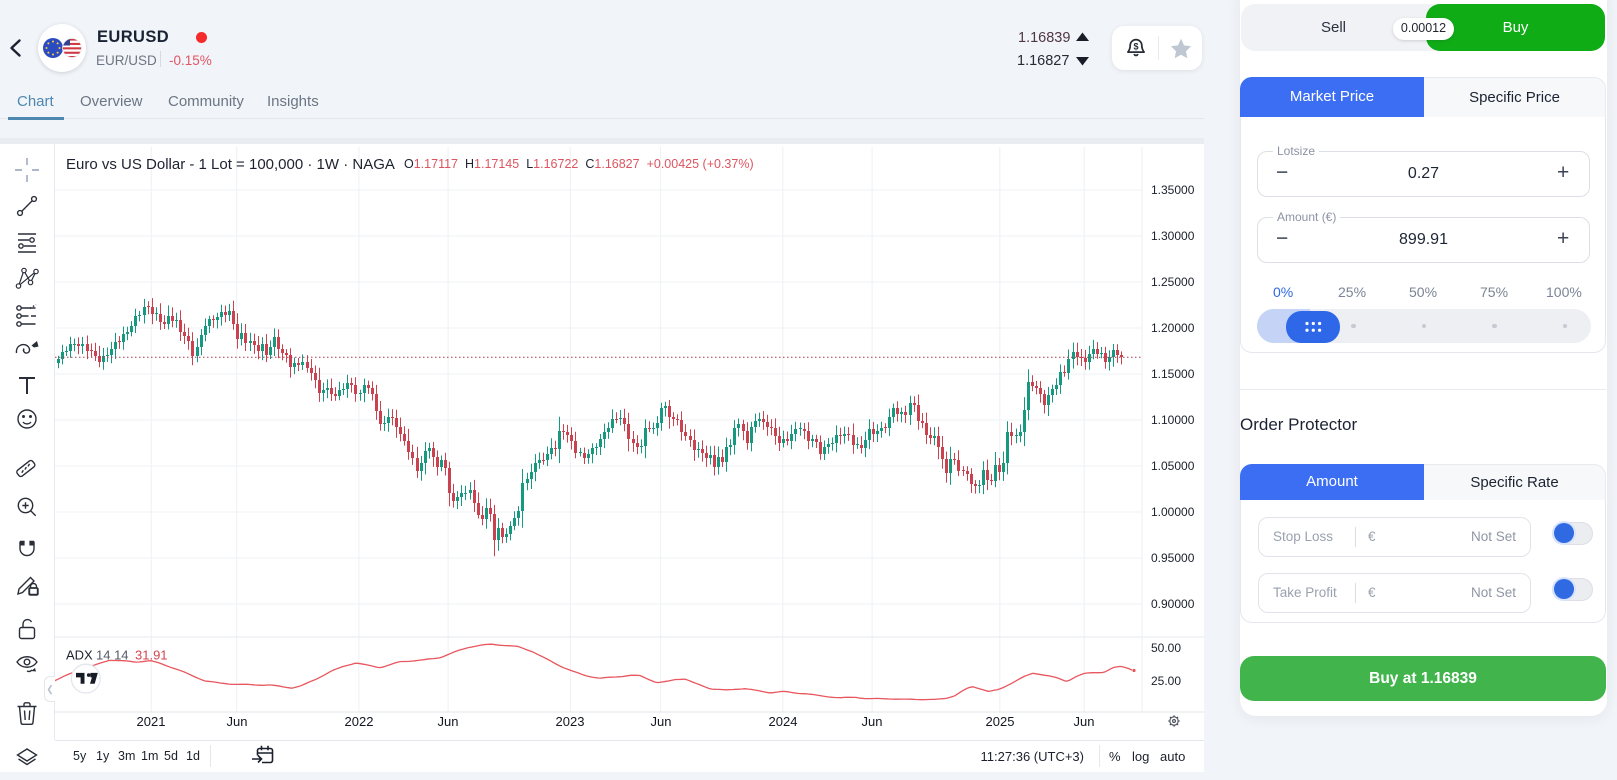  What do you see at coordinates (1173, 190) in the screenshot?
I see `svg-text: 1.35000` at bounding box center [1173, 190].